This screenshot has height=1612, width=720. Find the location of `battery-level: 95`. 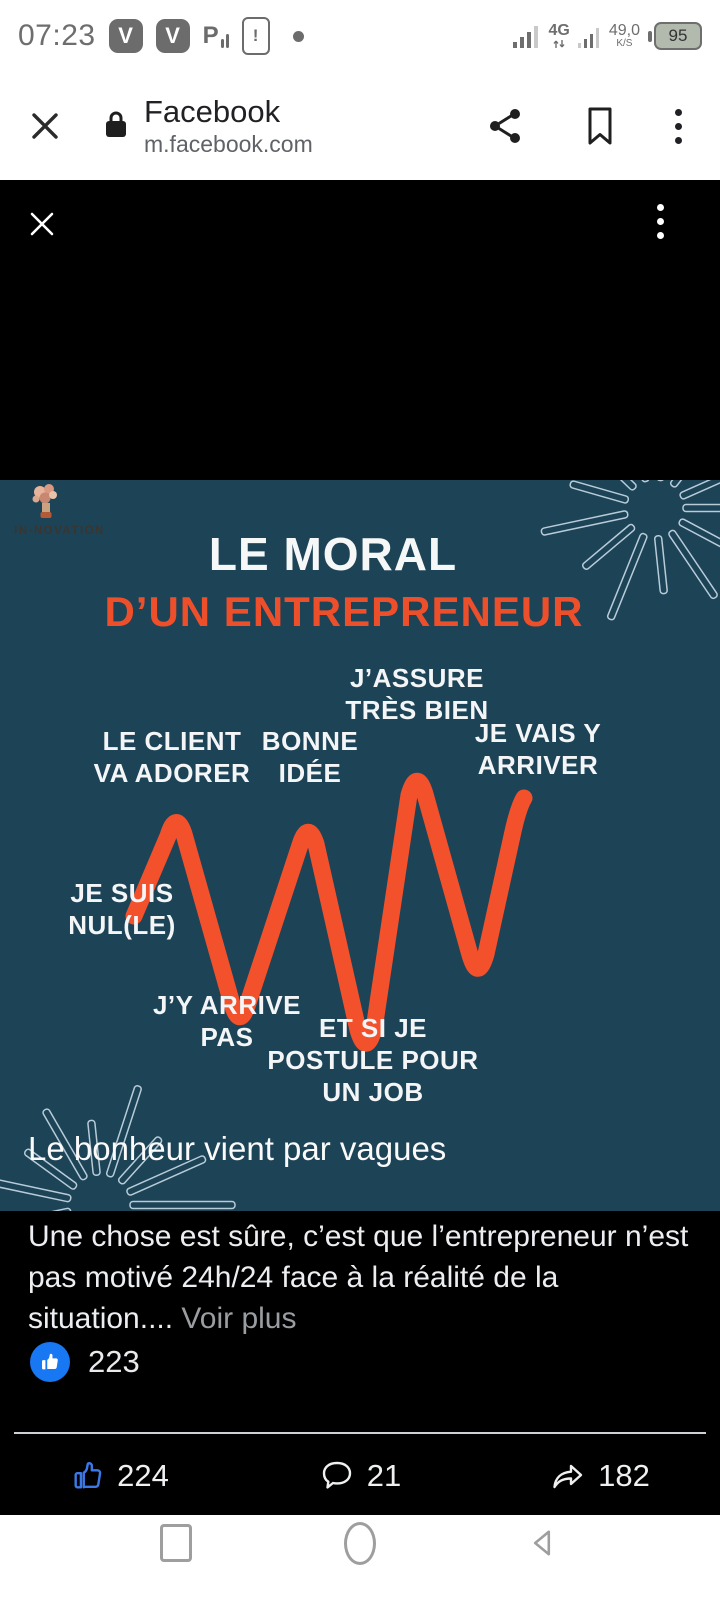

battery-level: 95 is located at coordinates (678, 36).